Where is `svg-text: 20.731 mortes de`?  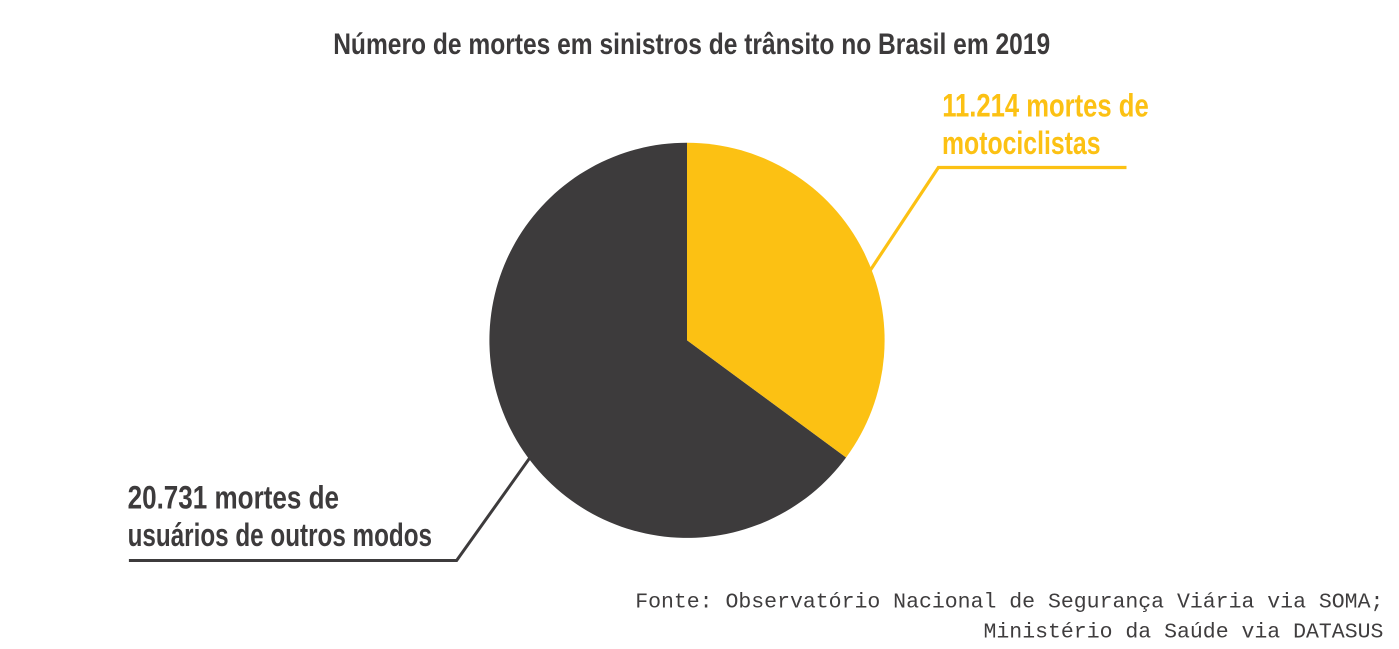
svg-text: 20.731 mortes de is located at coordinates (233, 498).